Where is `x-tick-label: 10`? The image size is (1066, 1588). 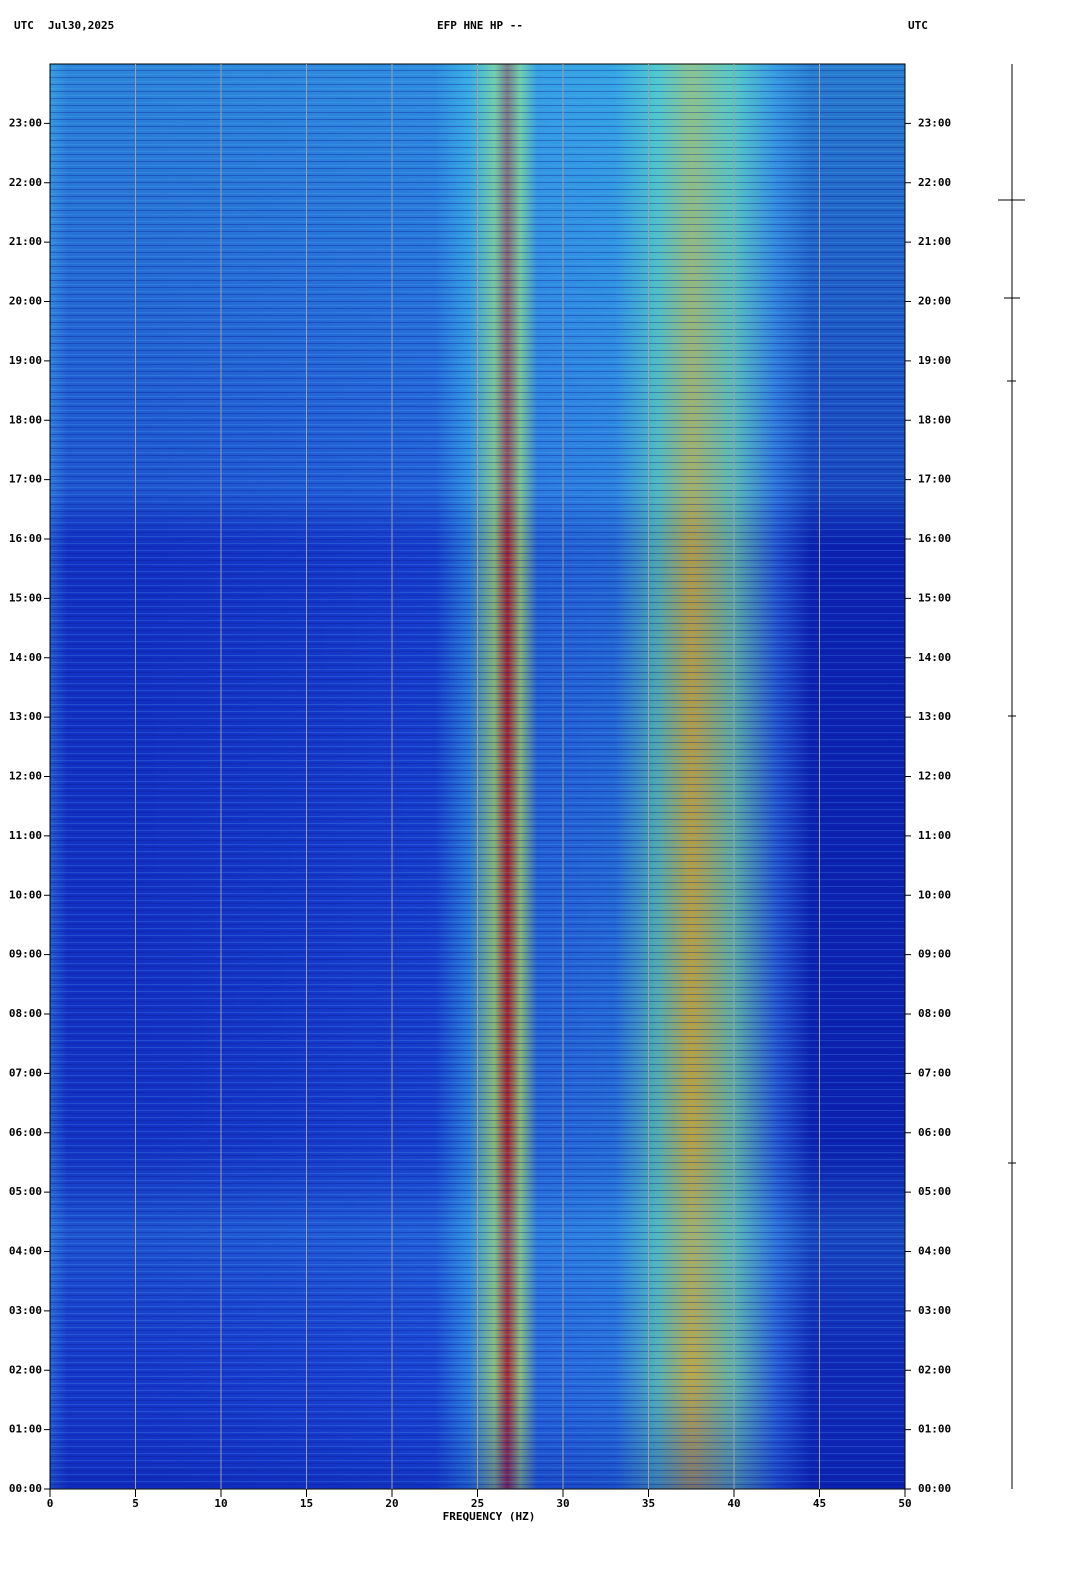
x-tick-label: 10 is located at coordinates (220, 1503).